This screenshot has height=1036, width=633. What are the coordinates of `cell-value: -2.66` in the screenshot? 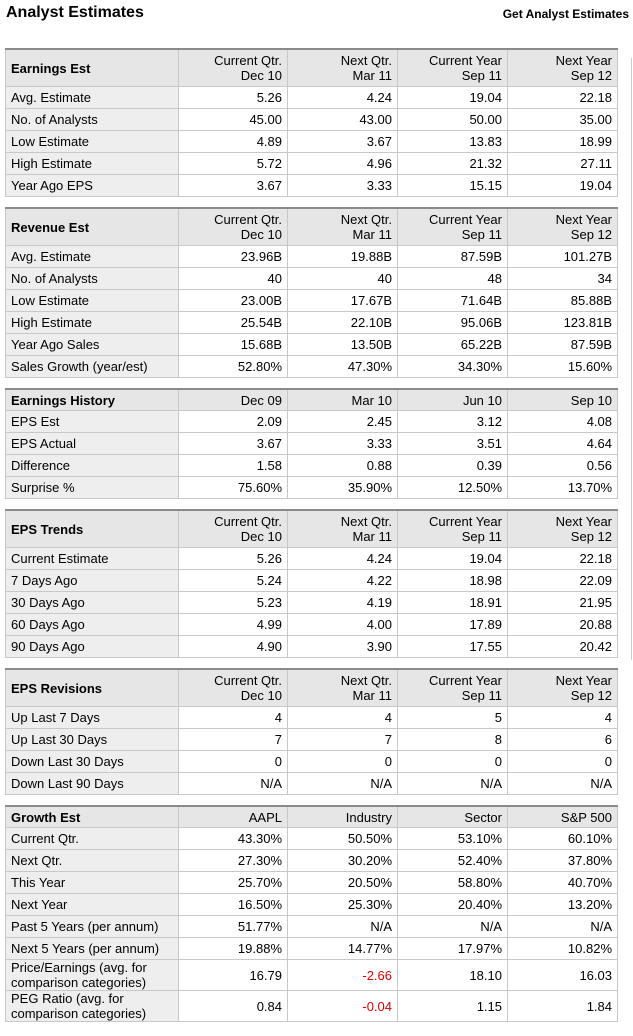 It's located at (342, 975).